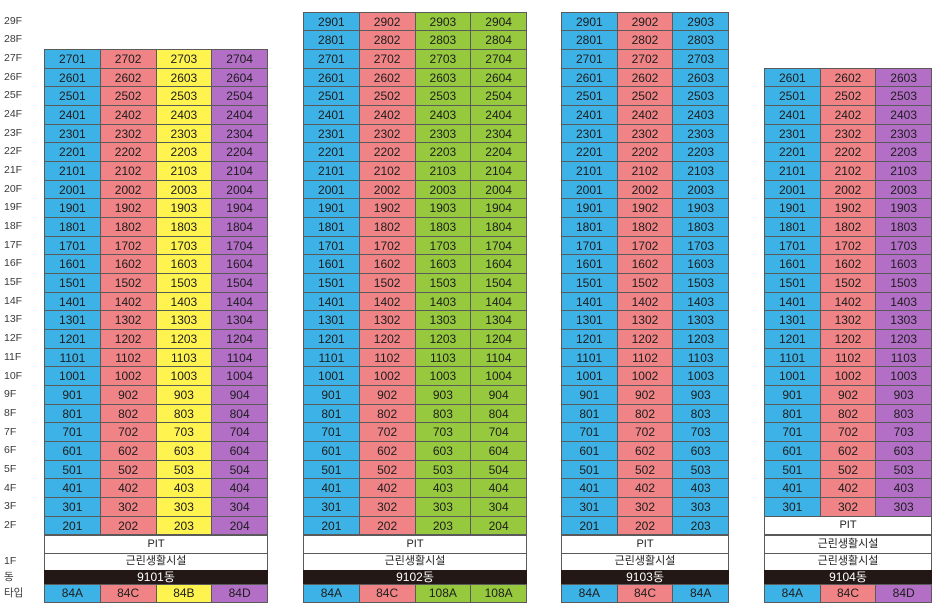  What do you see at coordinates (239, 469) in the screenshot?
I see `unit-cell: 504` at bounding box center [239, 469].